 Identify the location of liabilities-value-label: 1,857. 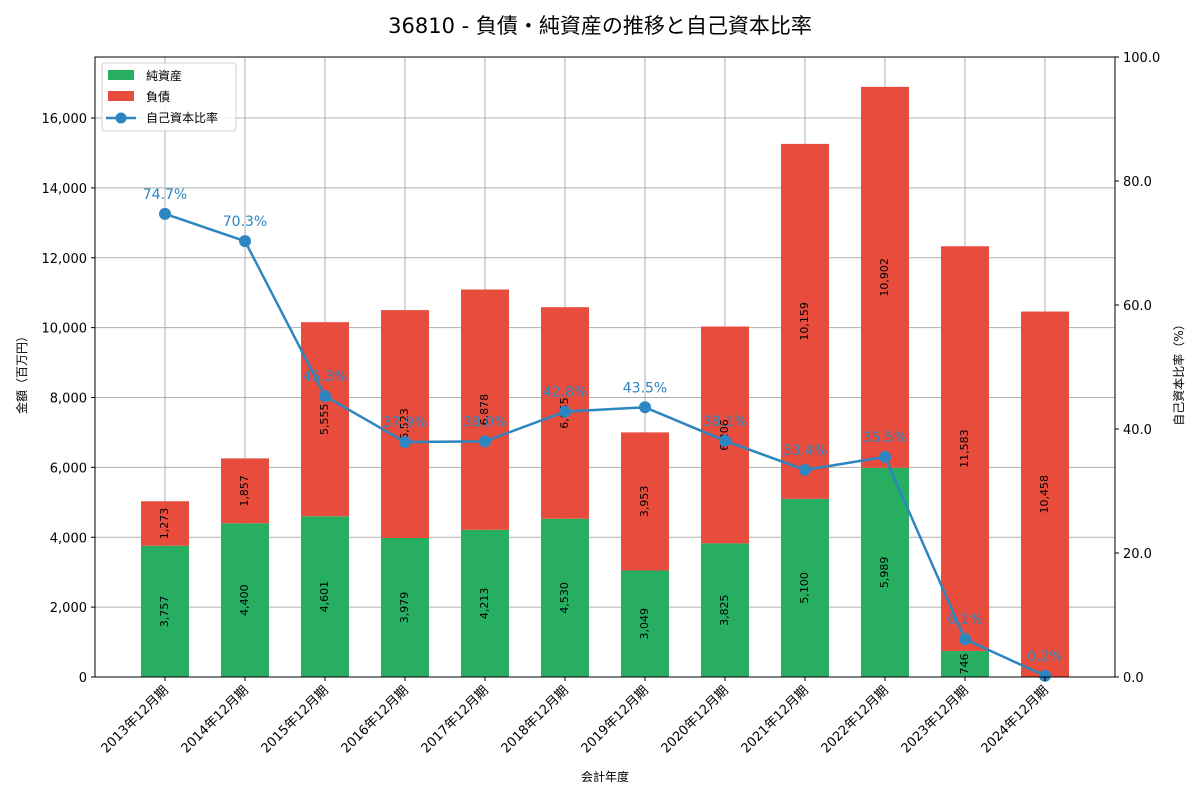
(244, 491).